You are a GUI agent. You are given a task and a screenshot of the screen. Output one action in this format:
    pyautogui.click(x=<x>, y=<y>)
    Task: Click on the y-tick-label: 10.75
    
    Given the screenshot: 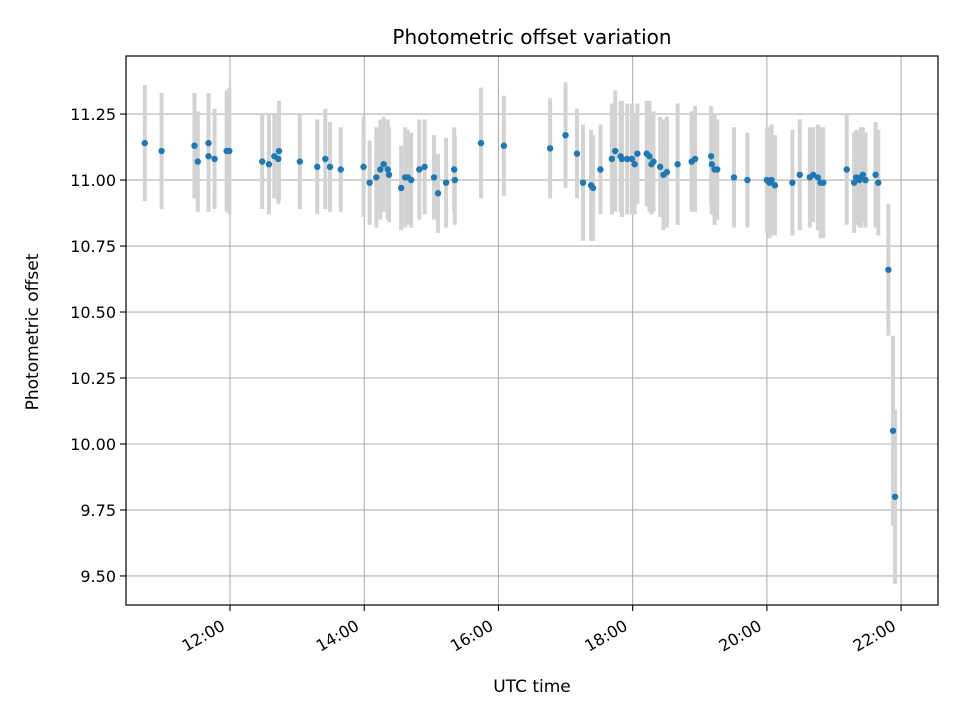 What is the action you would take?
    pyautogui.click(x=93, y=246)
    